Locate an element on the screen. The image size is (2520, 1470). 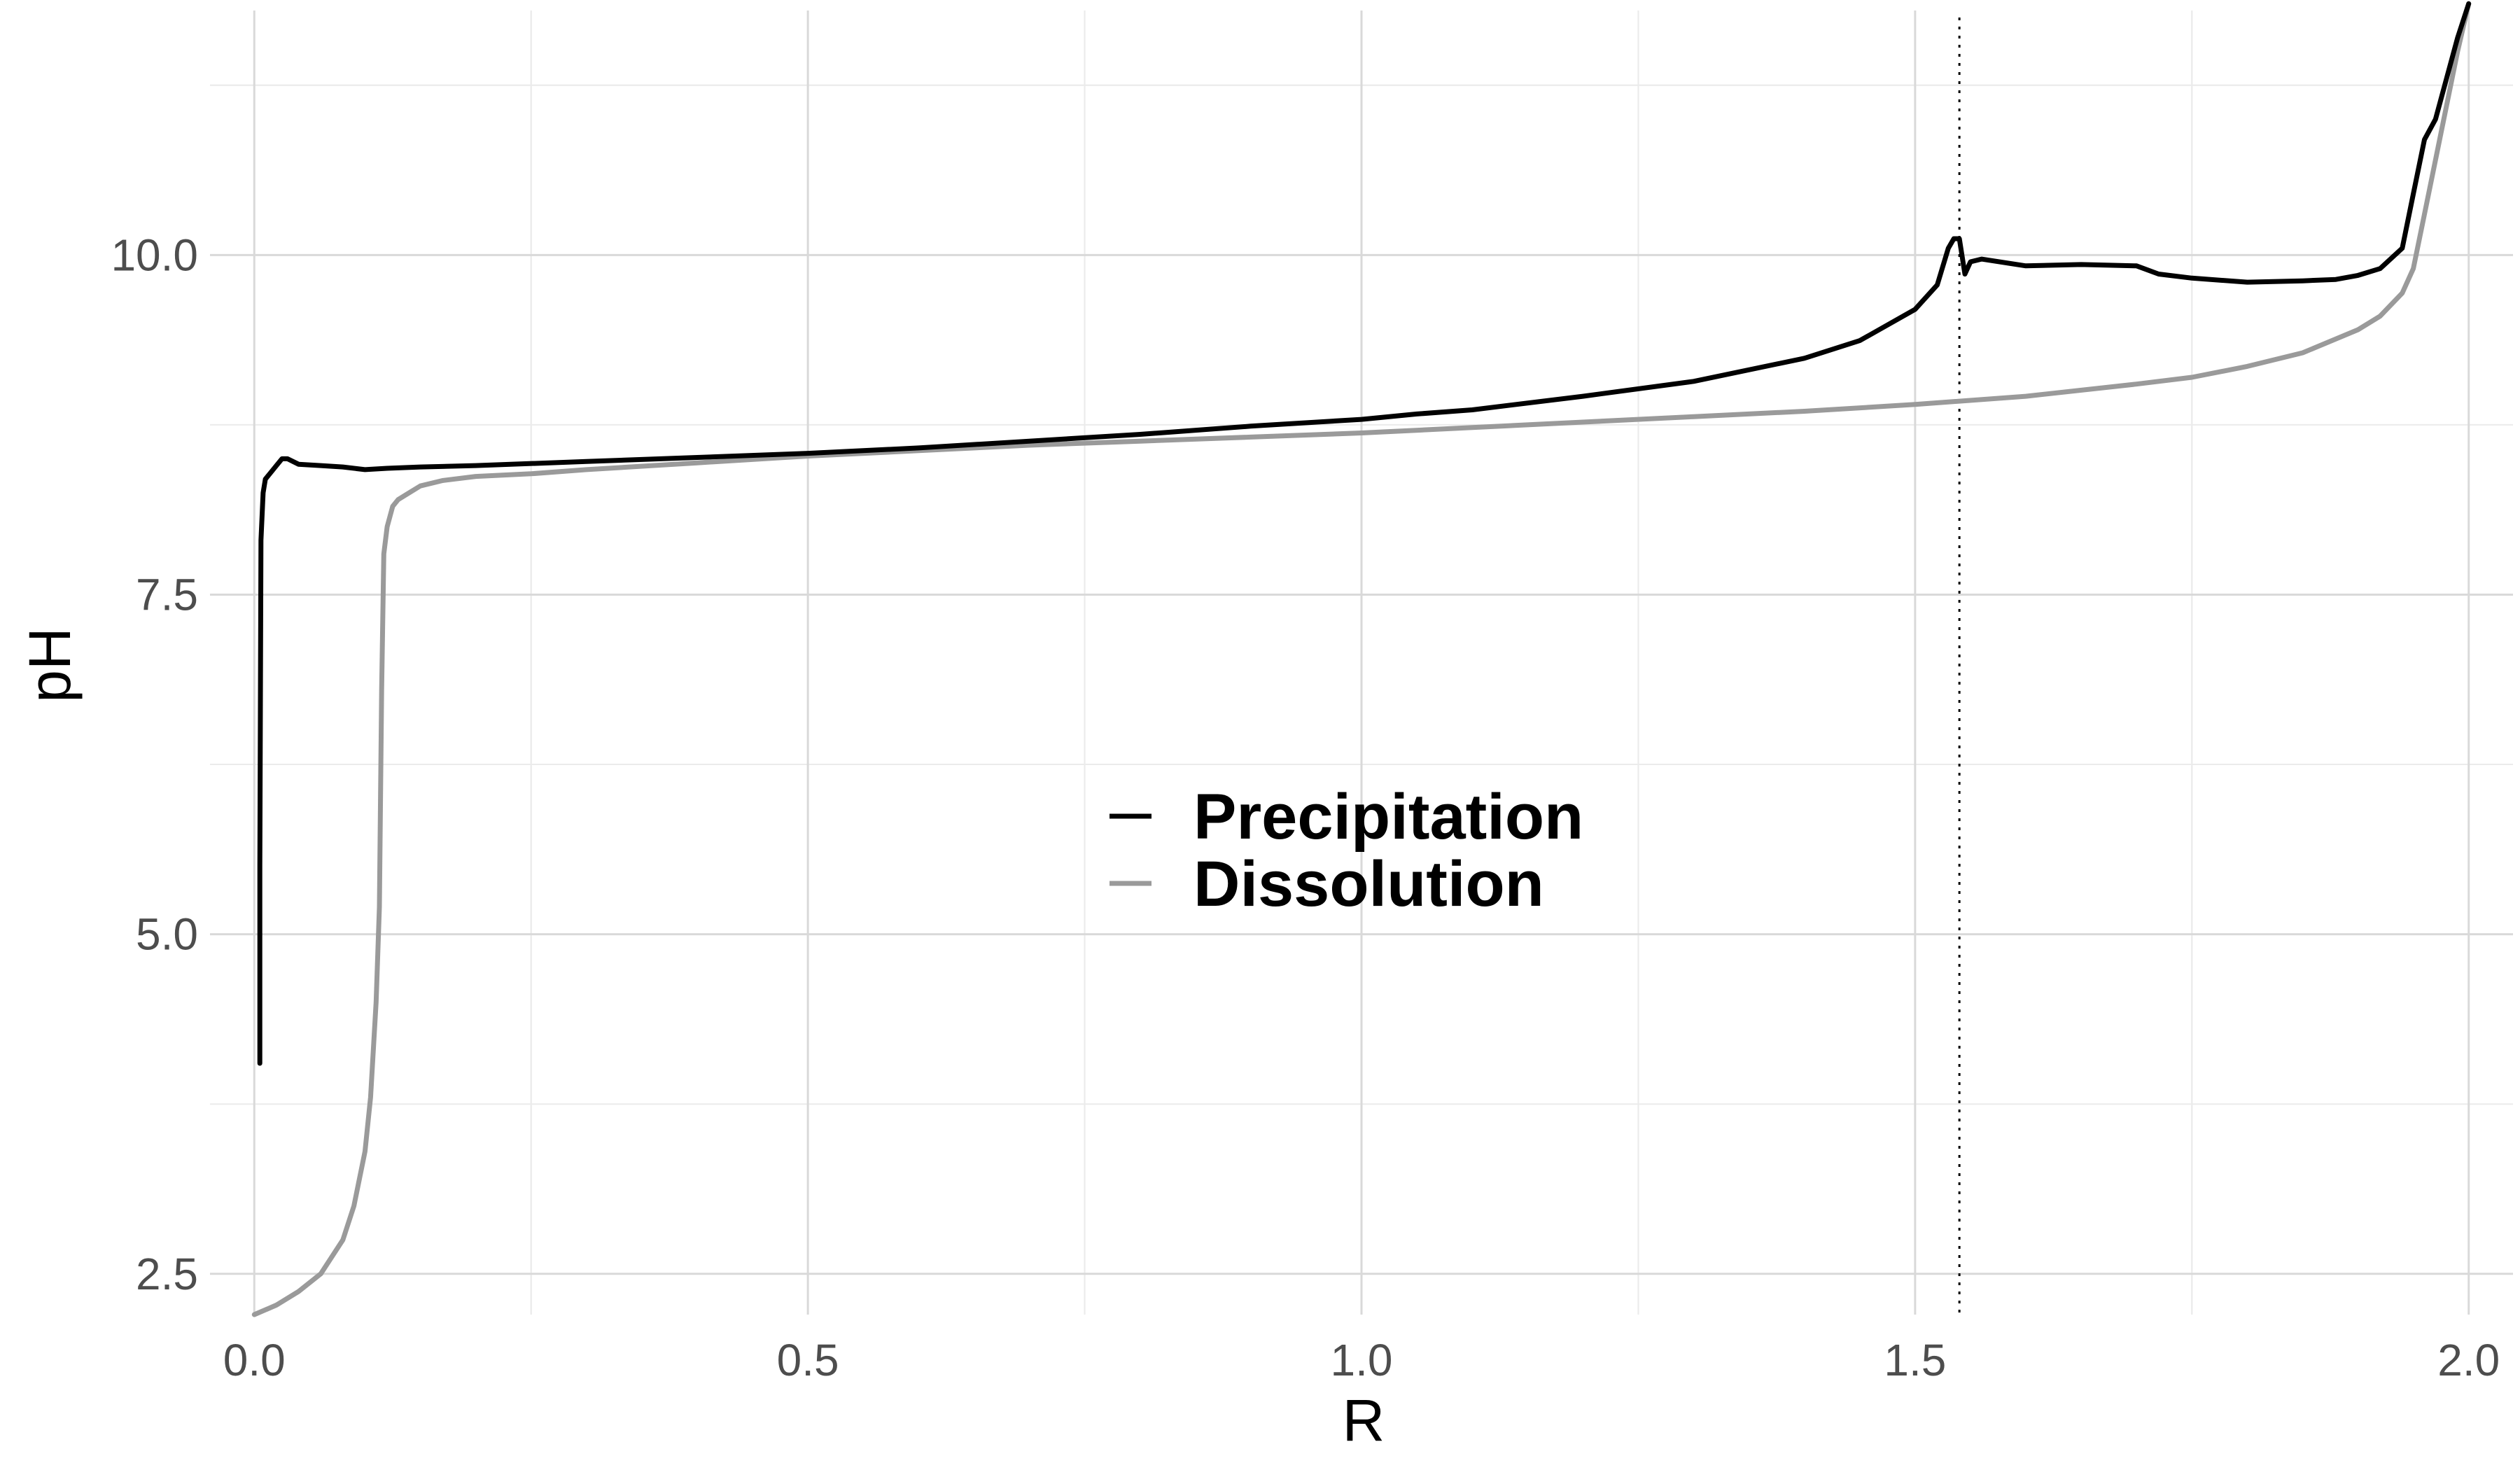
x-tick-label: 0.0 is located at coordinates (254, 1360).